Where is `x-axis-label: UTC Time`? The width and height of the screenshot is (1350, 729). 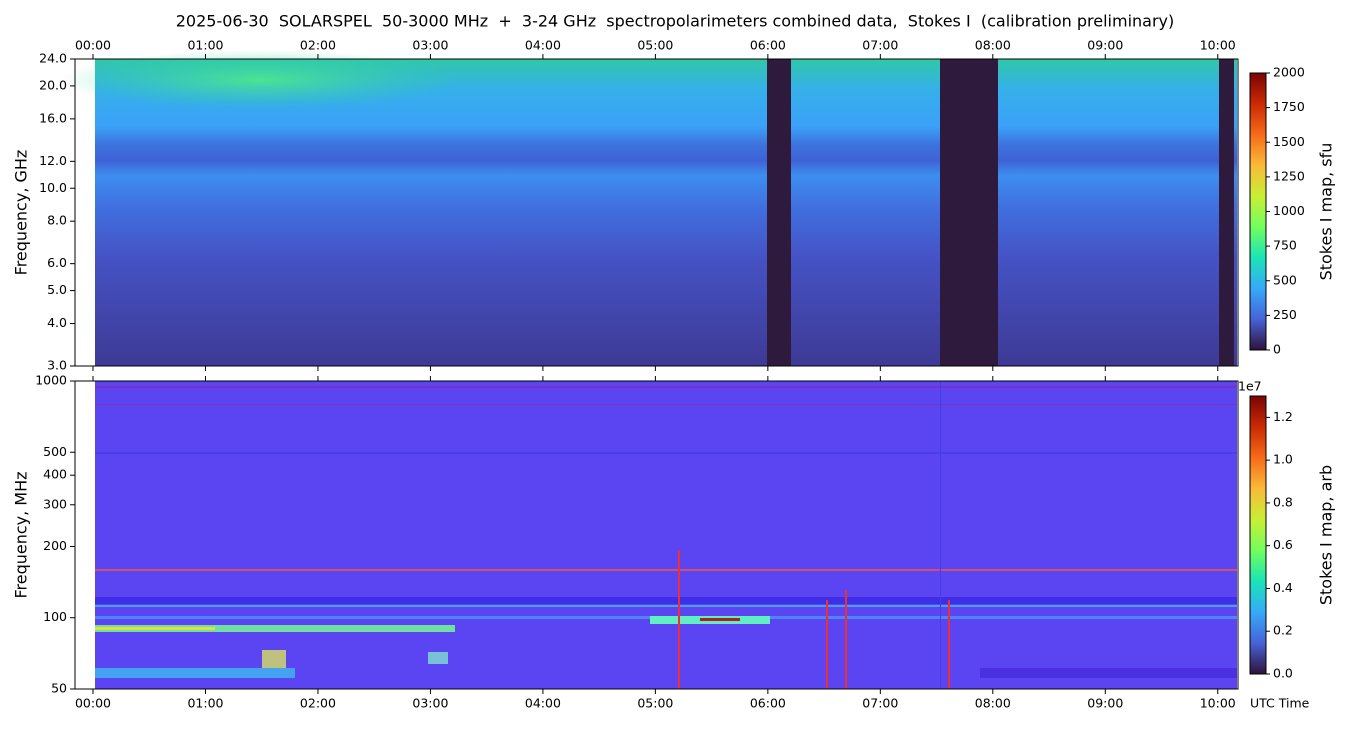
x-axis-label: UTC Time is located at coordinates (1280, 703).